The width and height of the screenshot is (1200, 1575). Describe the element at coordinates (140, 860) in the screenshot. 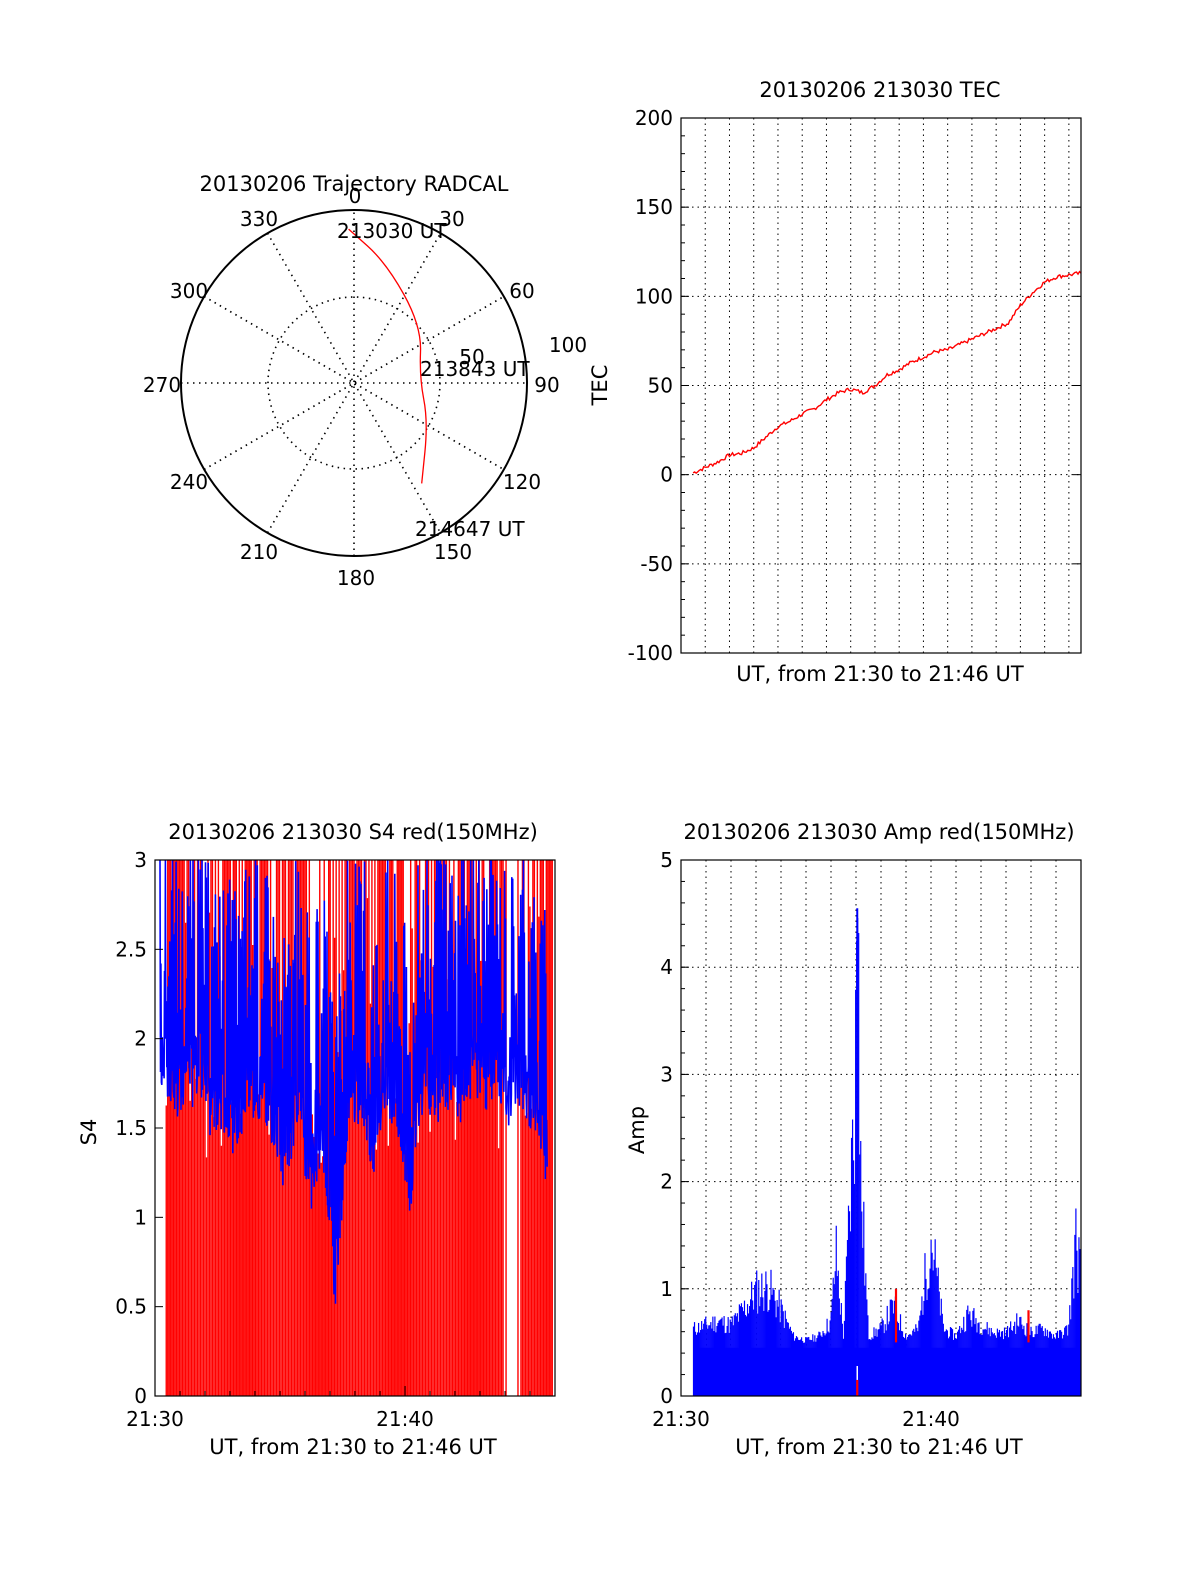

I see `s4-y-tick-label: 3` at that location.